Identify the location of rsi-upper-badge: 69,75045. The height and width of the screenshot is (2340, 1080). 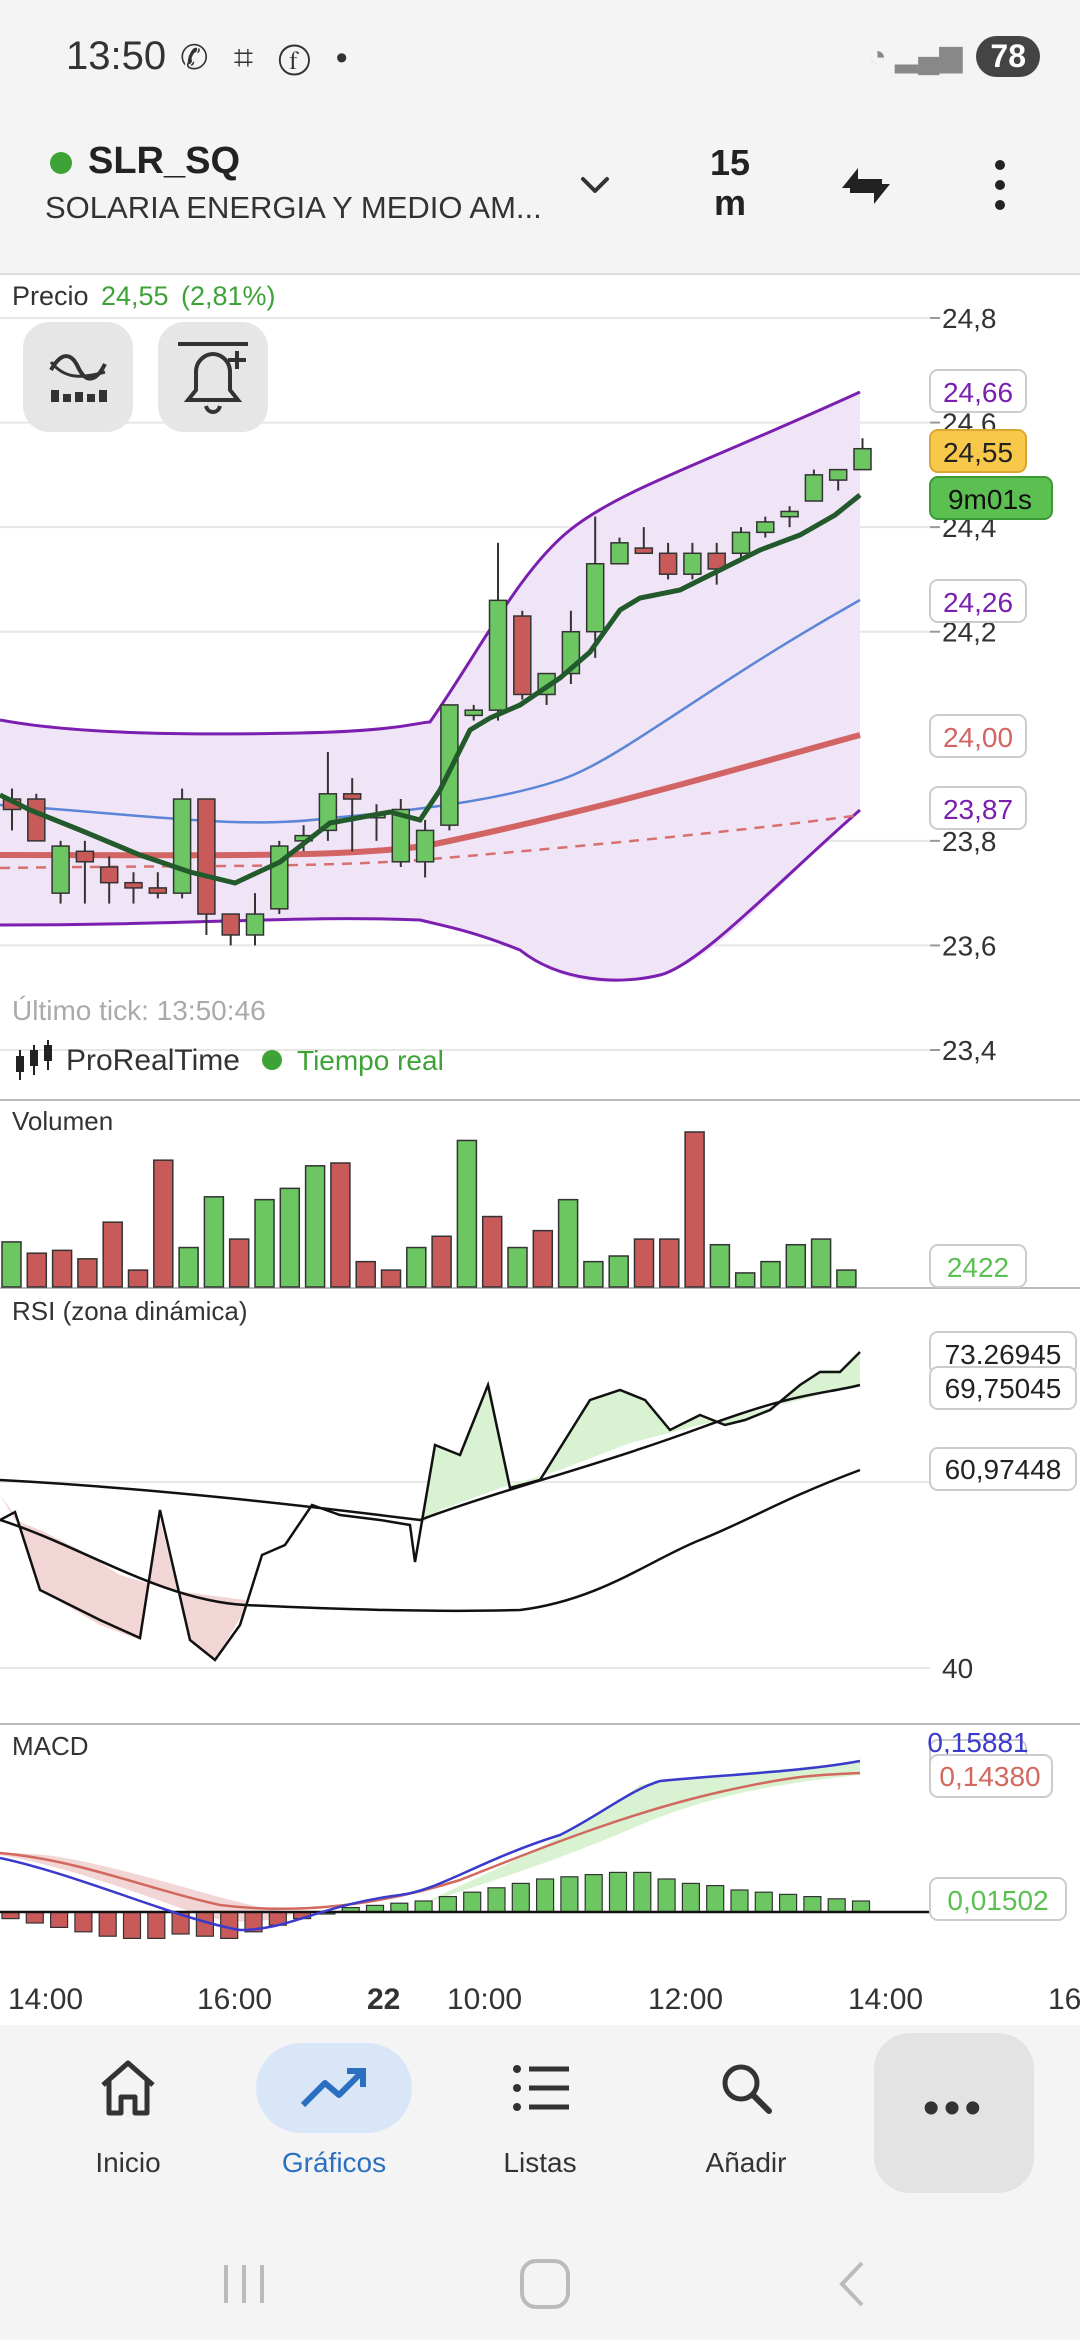
(1003, 1388).